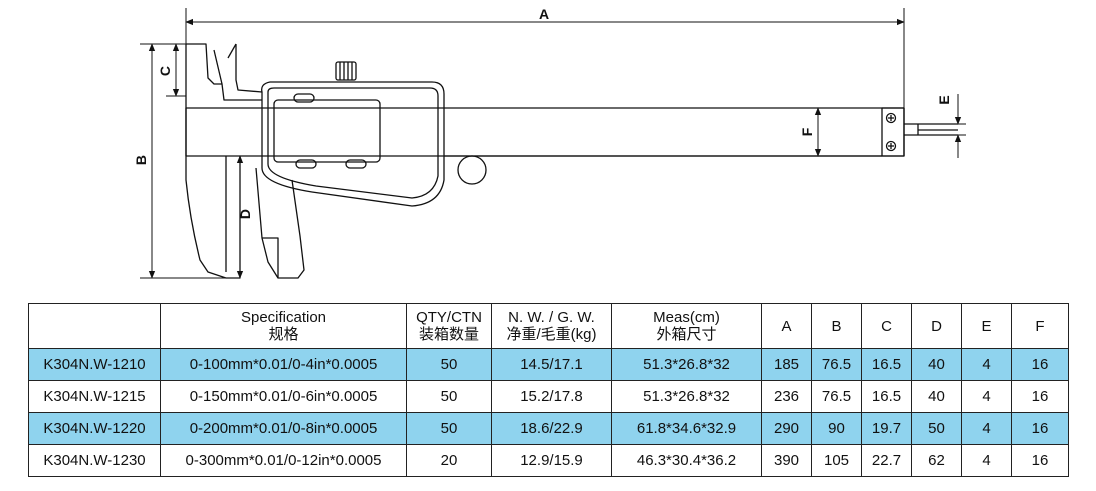 The width and height of the screenshot is (1096, 491). Describe the element at coordinates (94, 326) in the screenshot. I see `header-model` at that location.